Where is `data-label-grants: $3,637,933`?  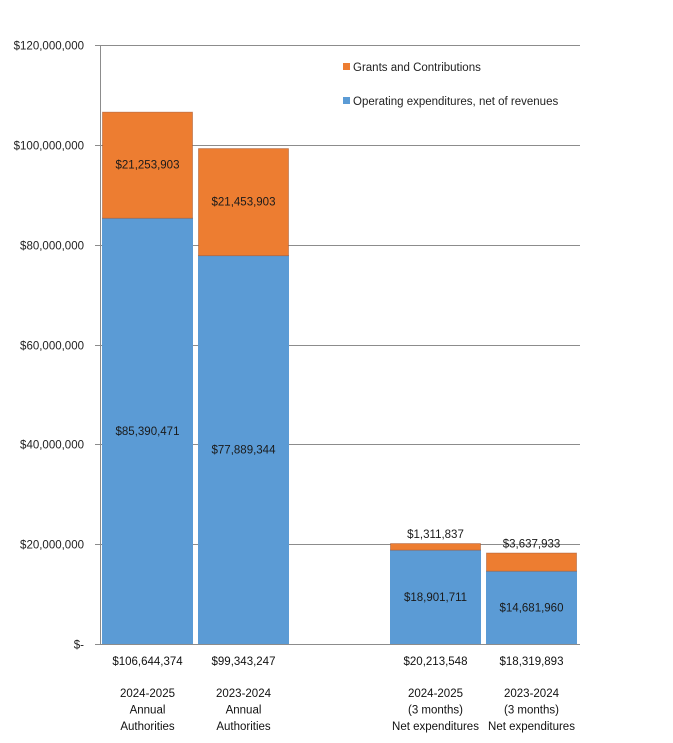
data-label-grants: $3,637,933 is located at coordinates (532, 545).